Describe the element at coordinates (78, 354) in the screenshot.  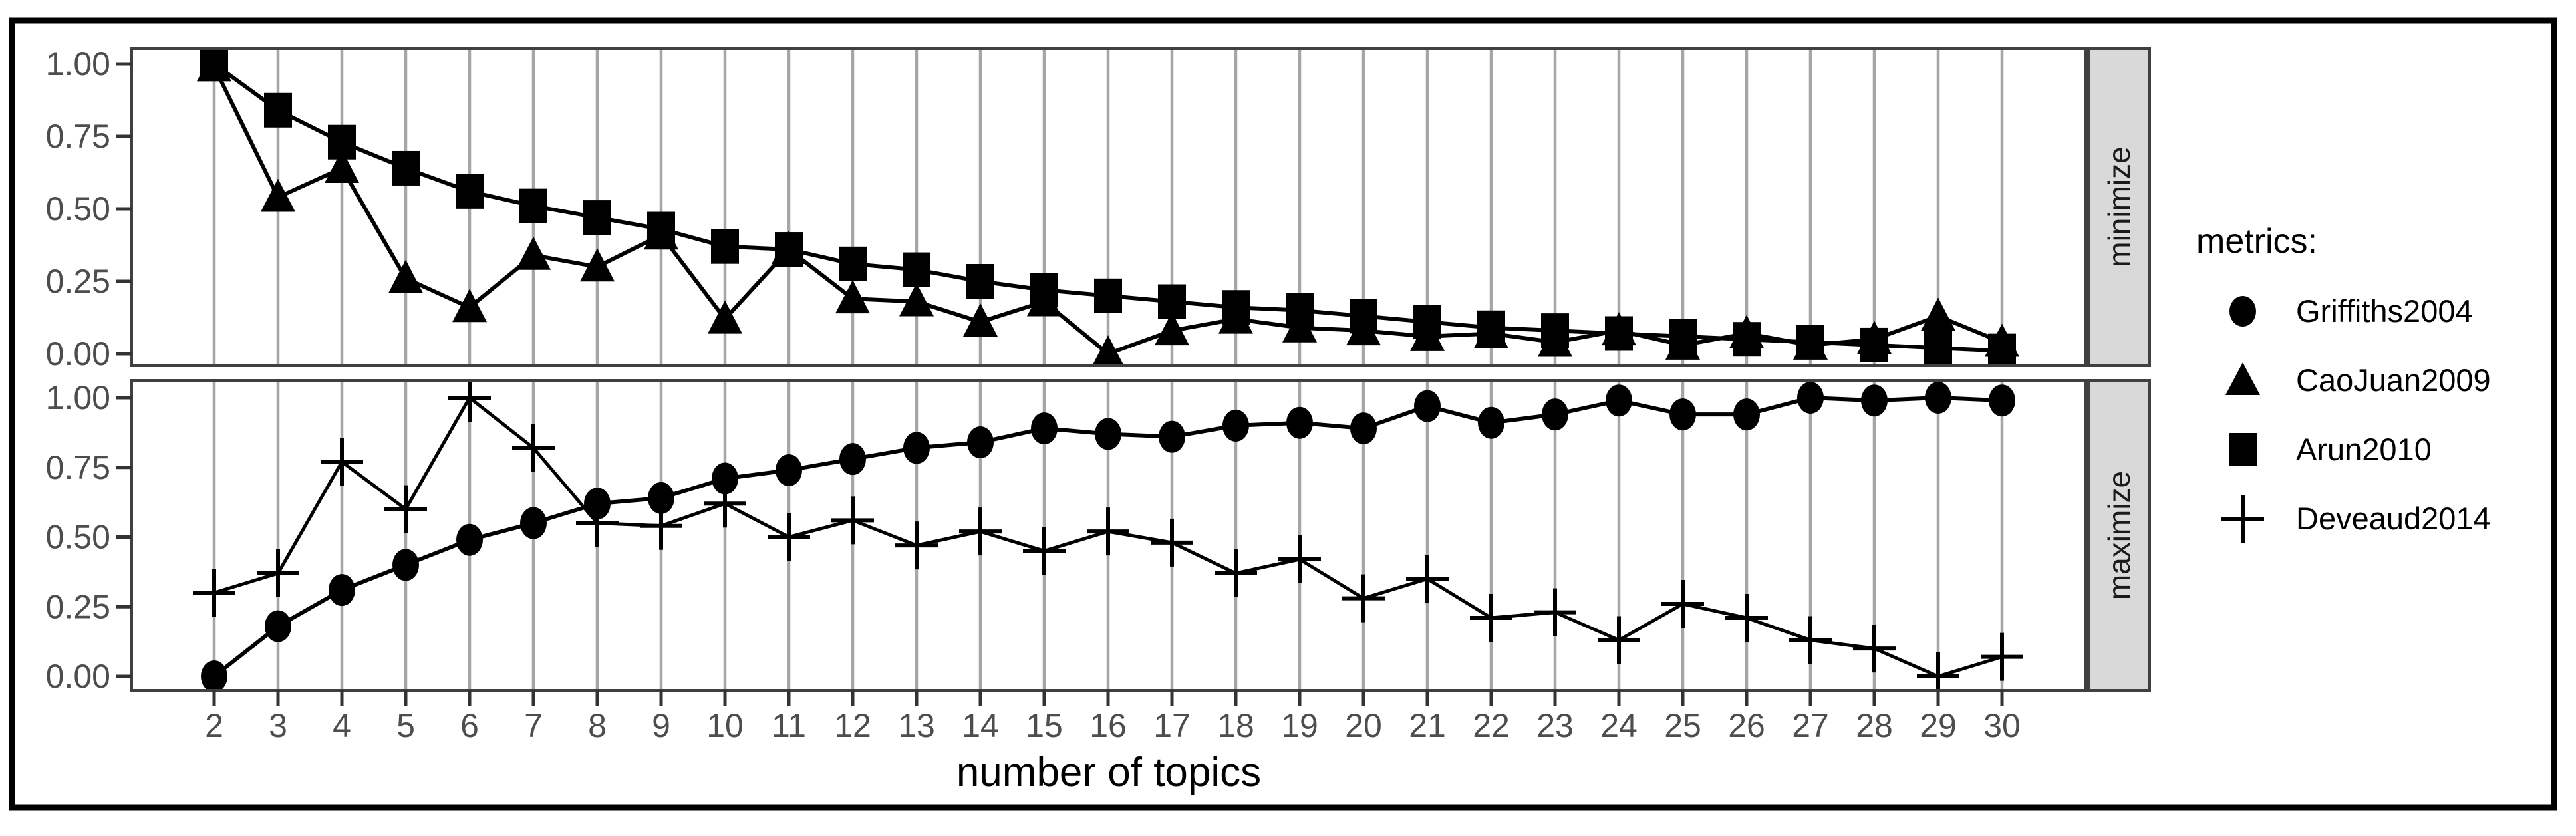
I see `y-tick-label: 0.00` at that location.